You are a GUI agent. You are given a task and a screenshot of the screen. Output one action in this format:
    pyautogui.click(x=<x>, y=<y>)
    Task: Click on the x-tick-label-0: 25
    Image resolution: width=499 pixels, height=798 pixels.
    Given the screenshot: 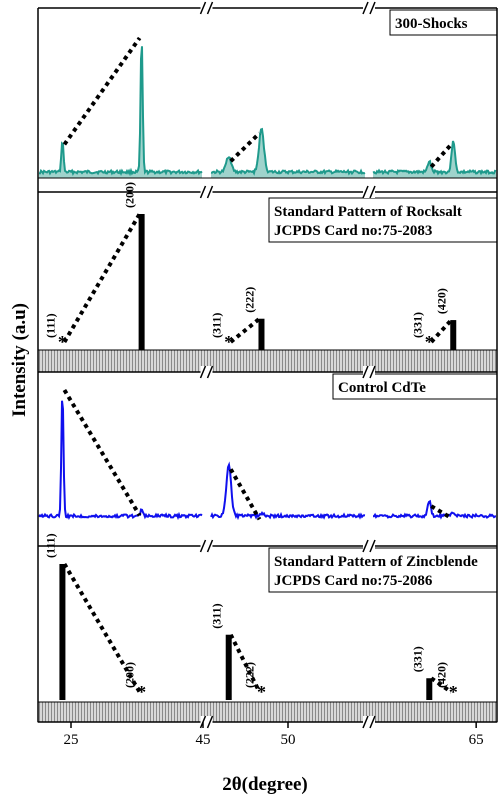 What is the action you would take?
    pyautogui.click(x=71, y=740)
    